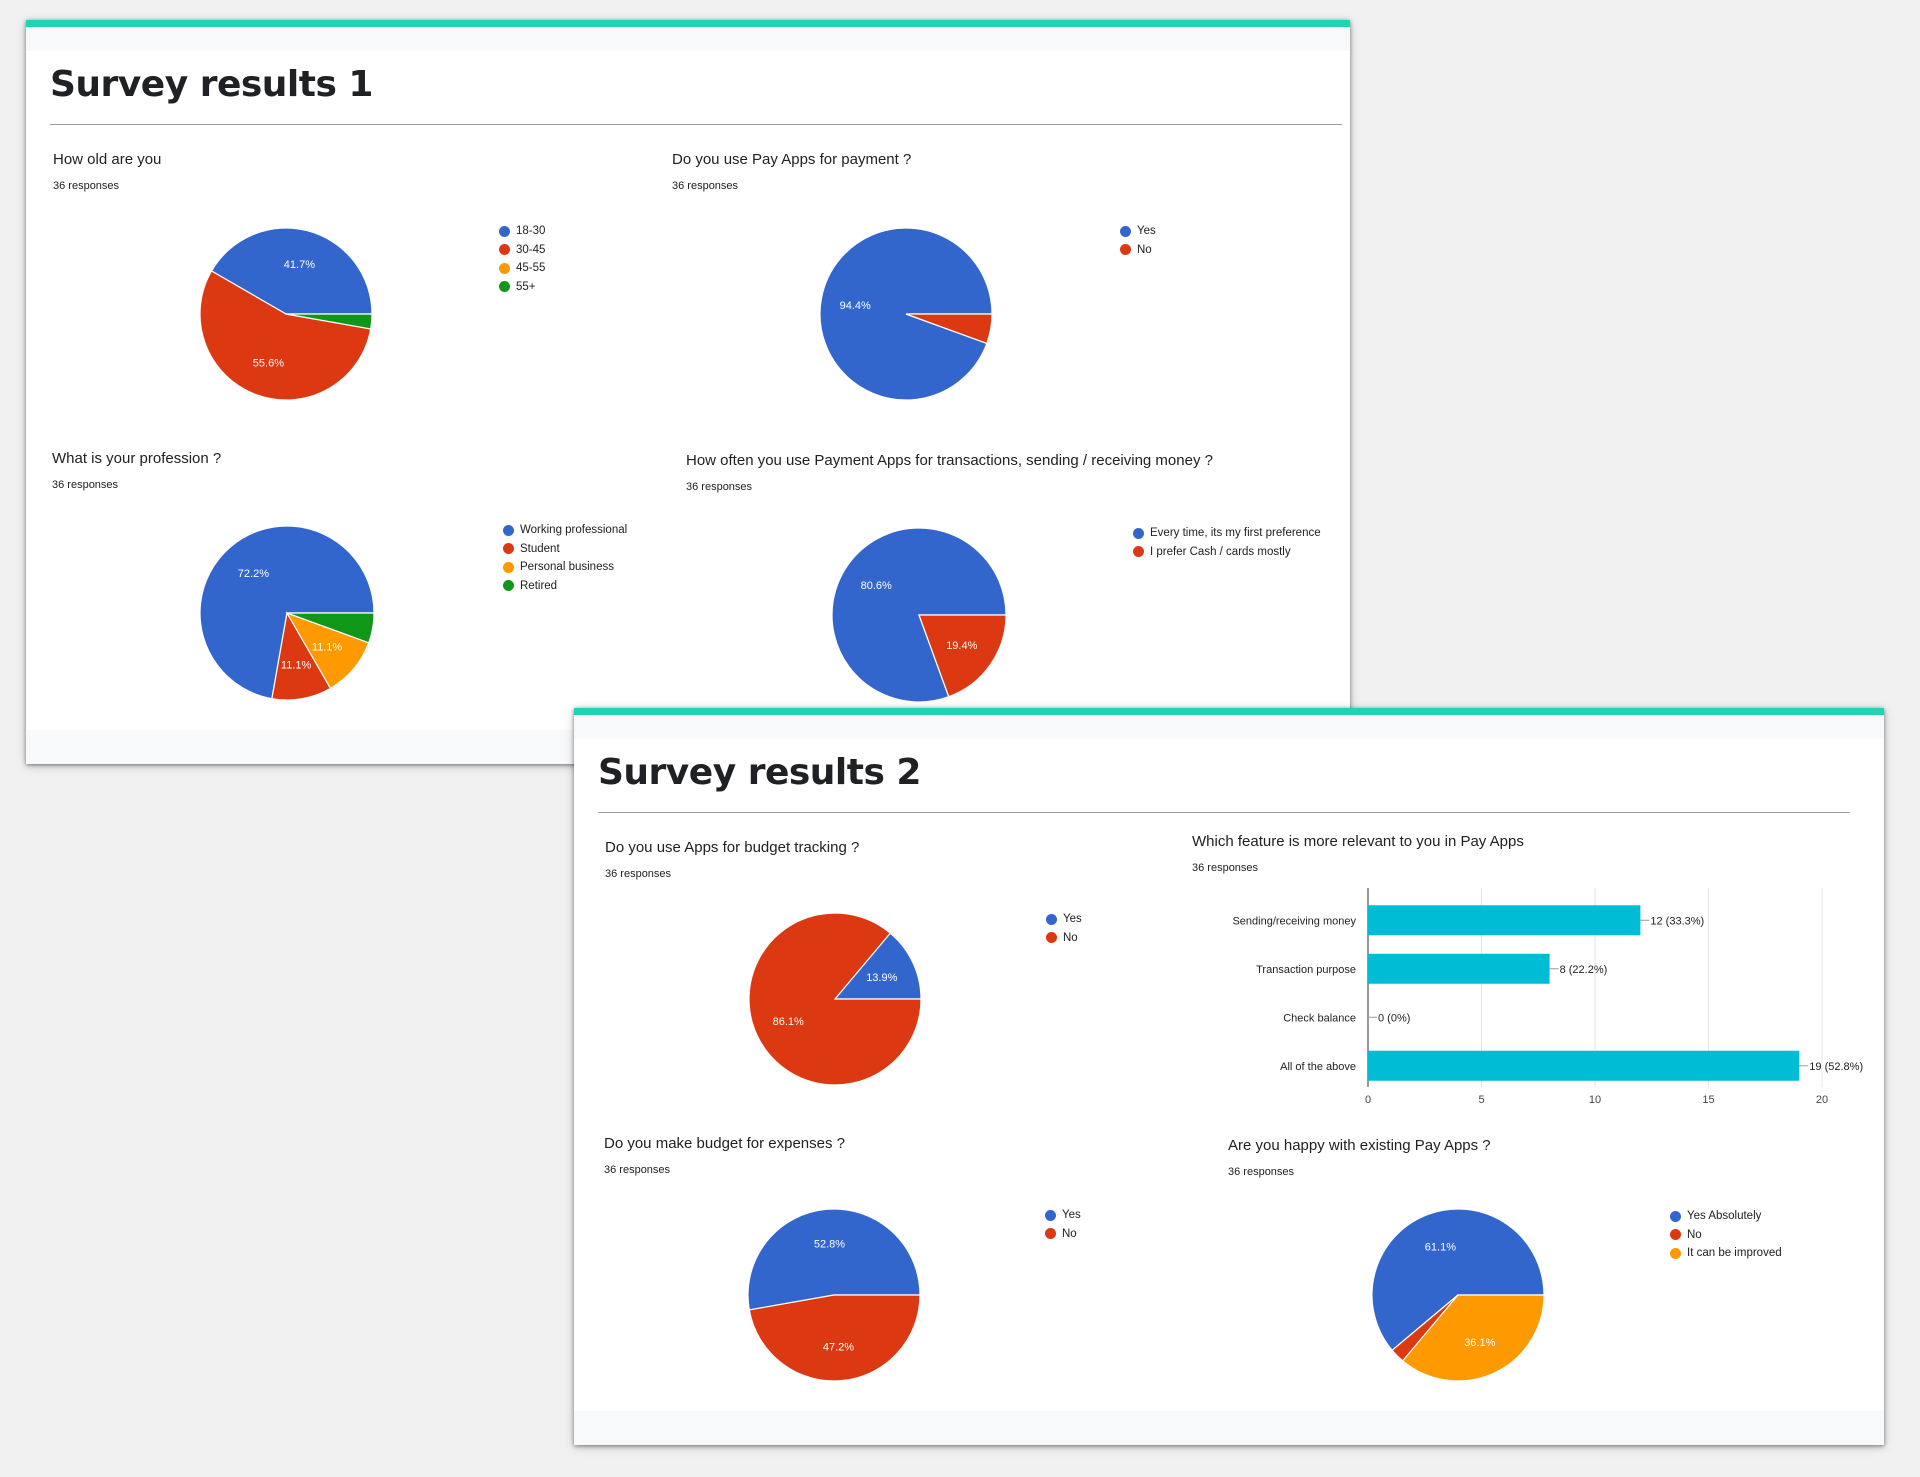  Describe the element at coordinates (531, 249) in the screenshot. I see `legend-label: 30-45` at that location.